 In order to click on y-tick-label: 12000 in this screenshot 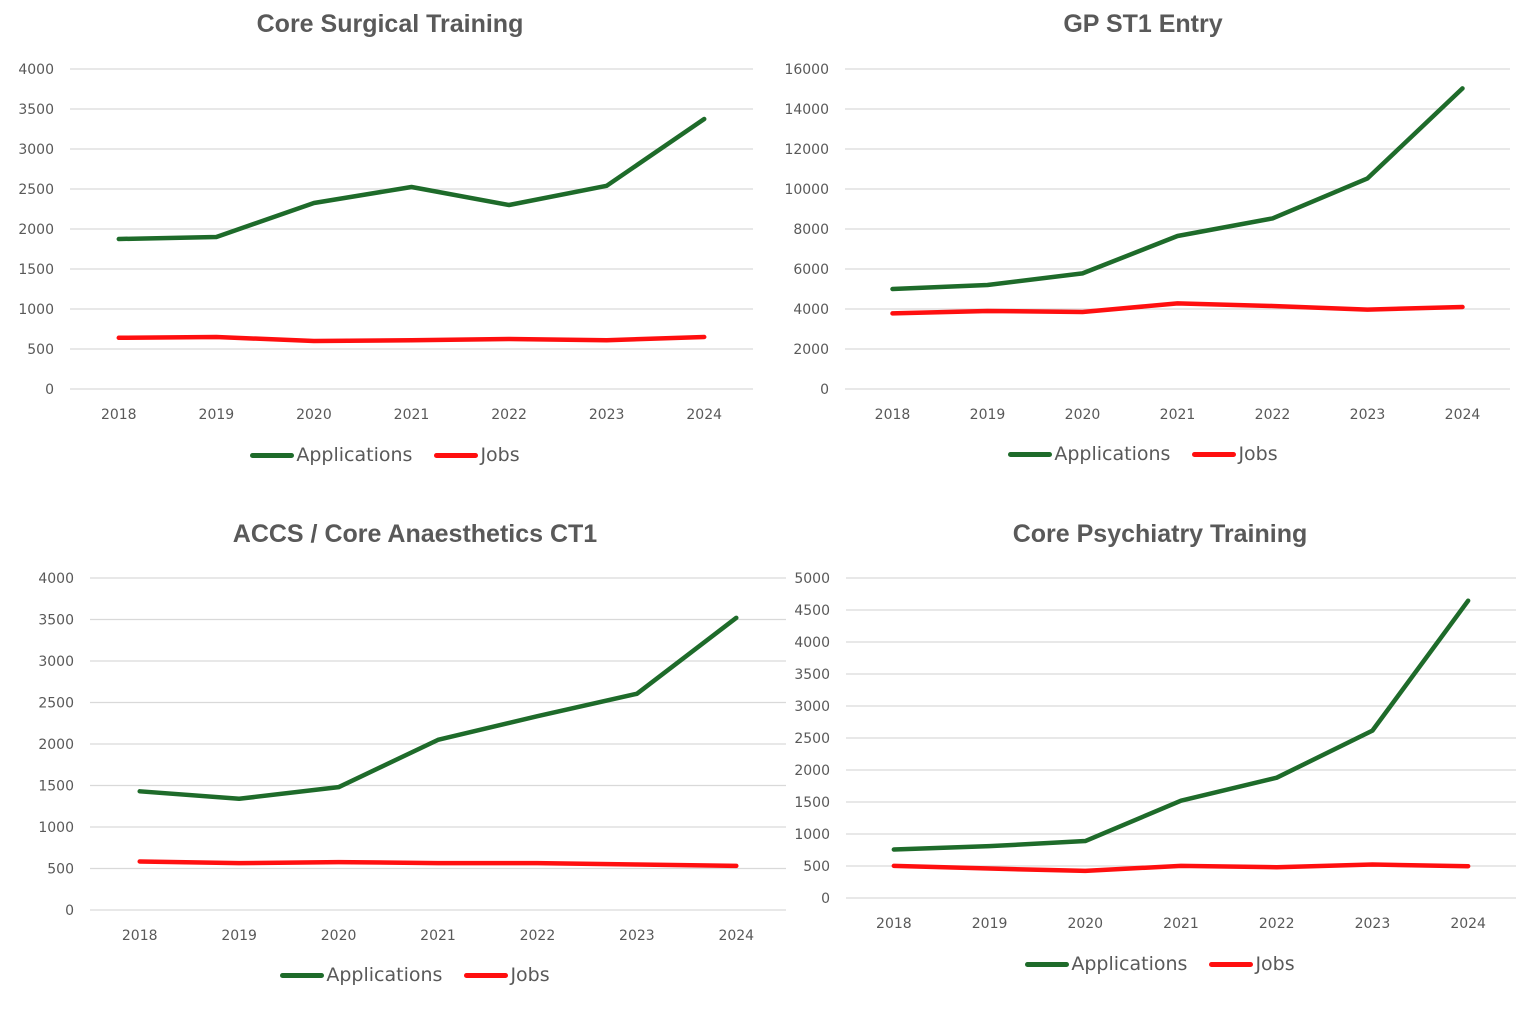, I will do `click(806, 150)`.